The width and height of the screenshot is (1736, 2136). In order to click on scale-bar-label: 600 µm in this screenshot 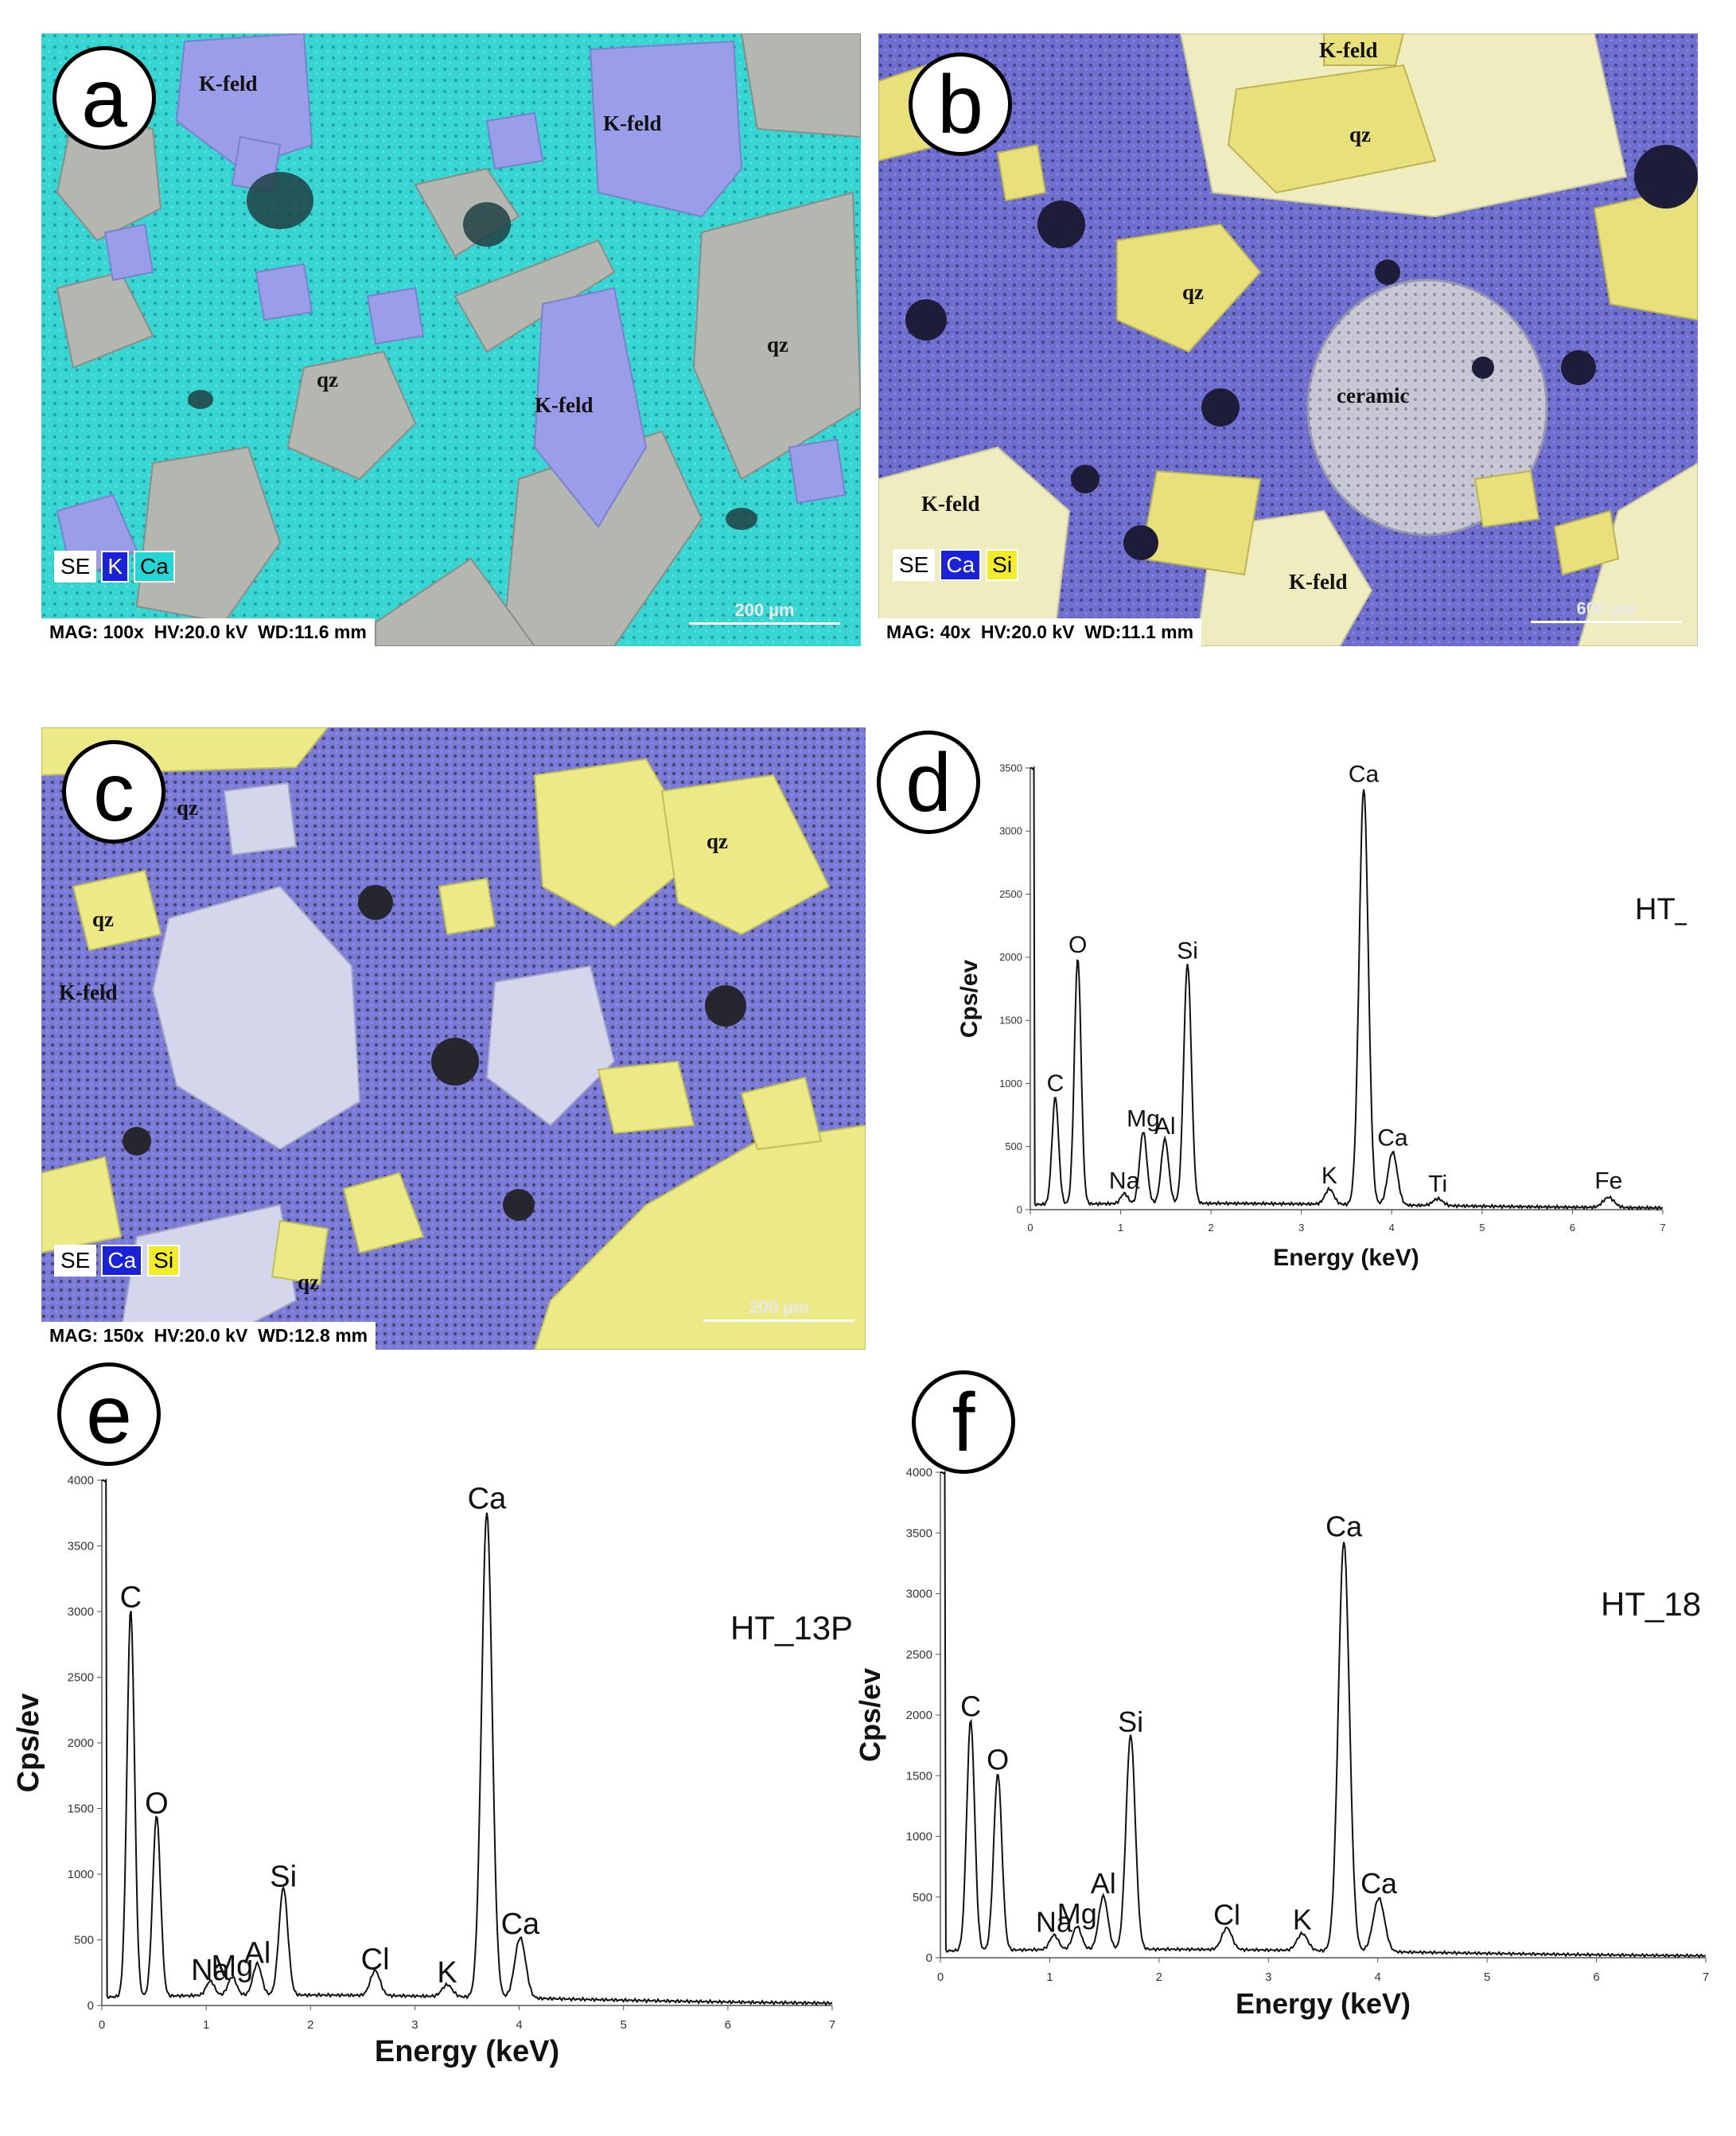, I will do `click(1607, 608)`.